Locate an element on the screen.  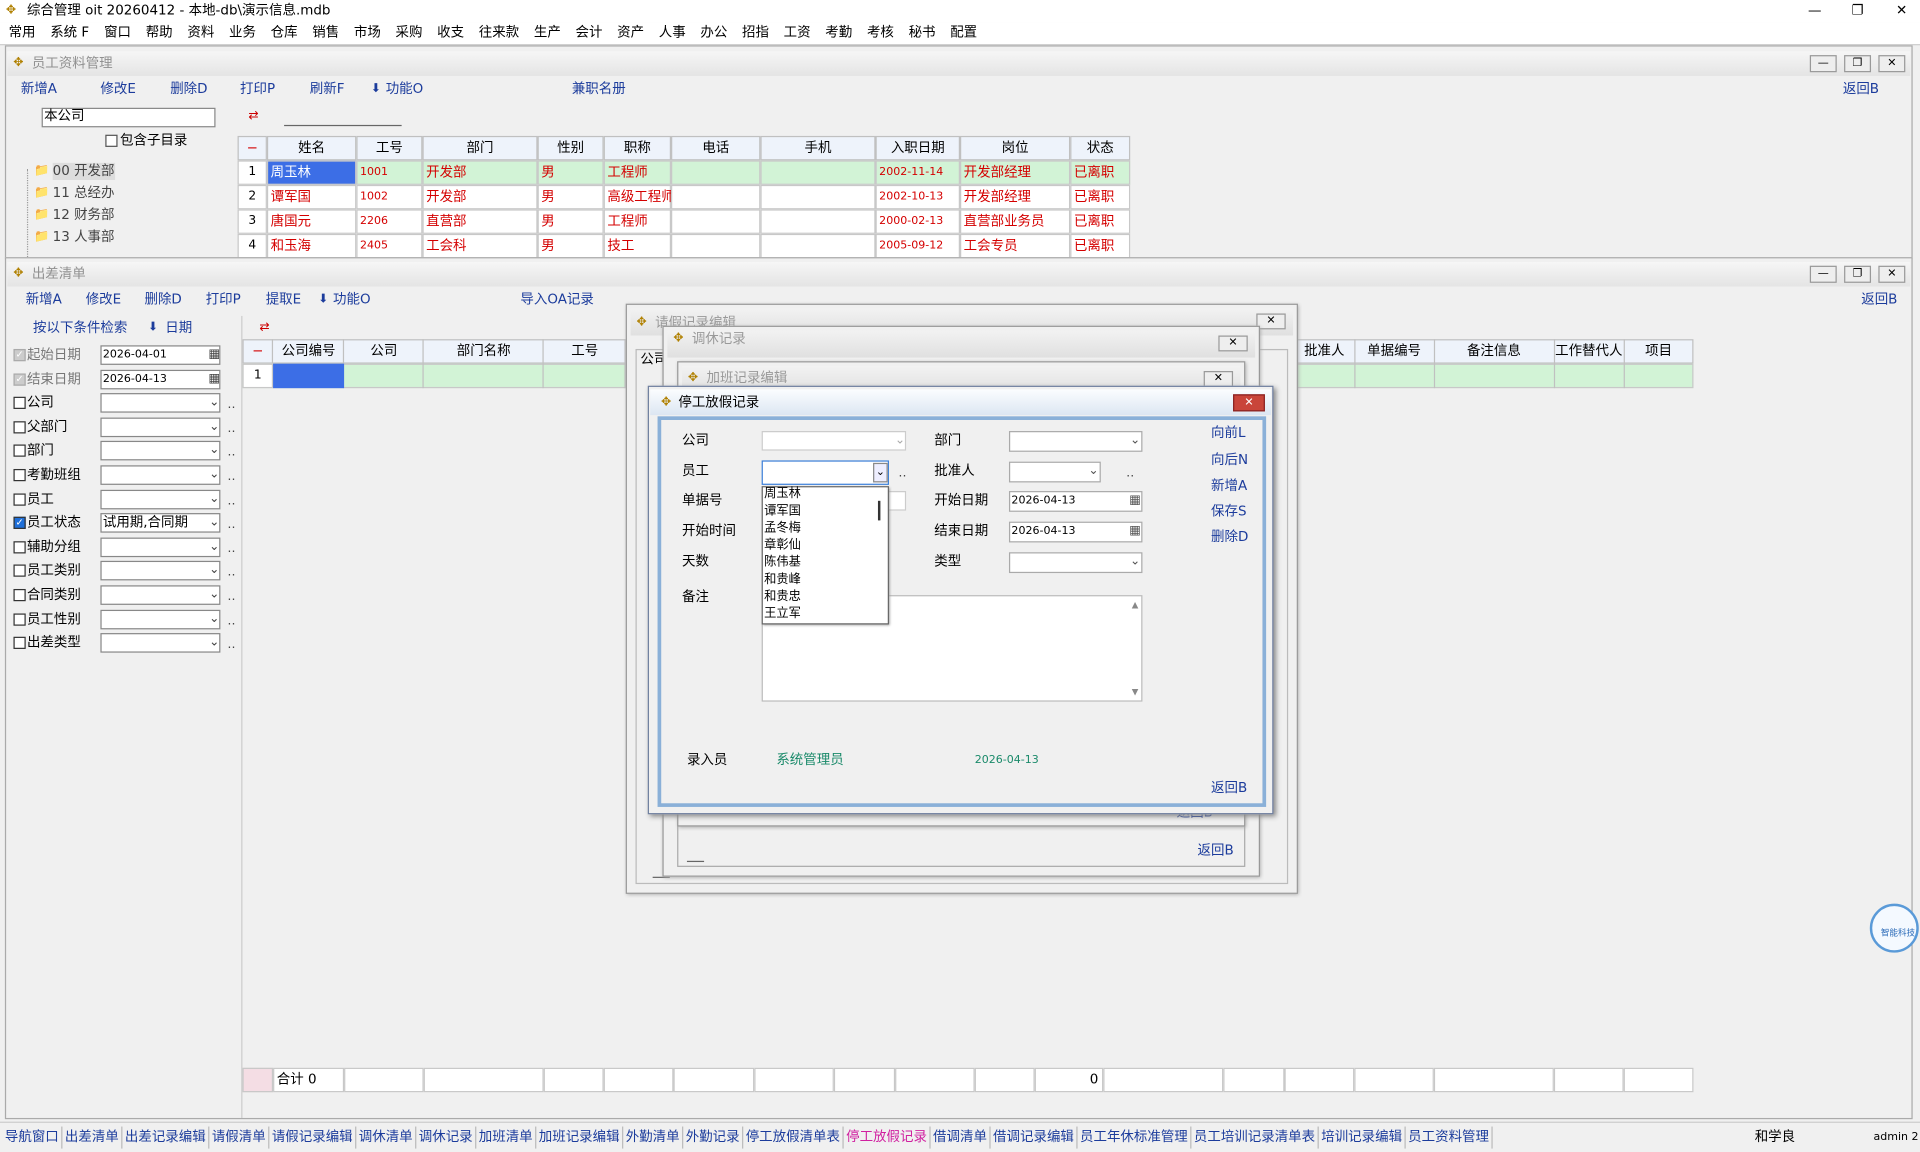
menu-item: 会计 is located at coordinates (589, 32).